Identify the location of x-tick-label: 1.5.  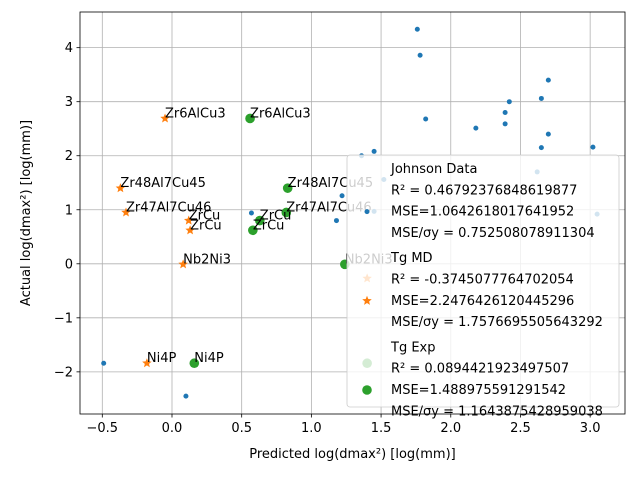
(381, 428).